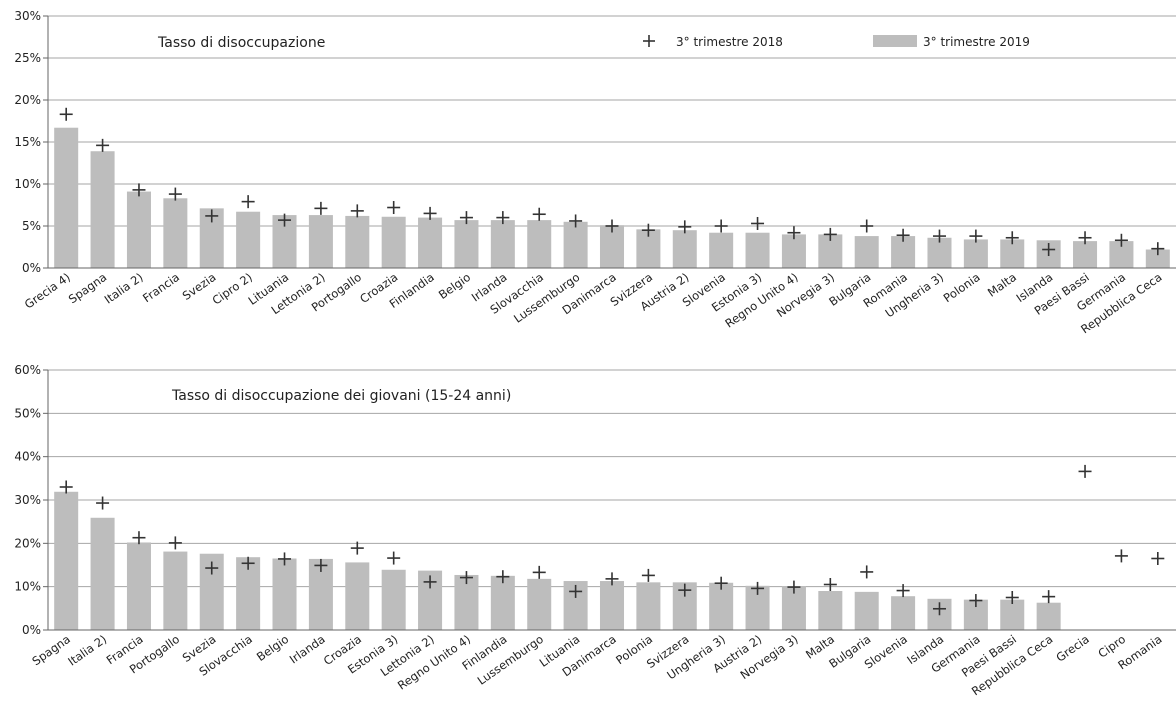 This screenshot has height=721, width=1176. I want to click on y-axis: 0% 10% 20% 30% 40% 50% 60%, so click(31, 500).